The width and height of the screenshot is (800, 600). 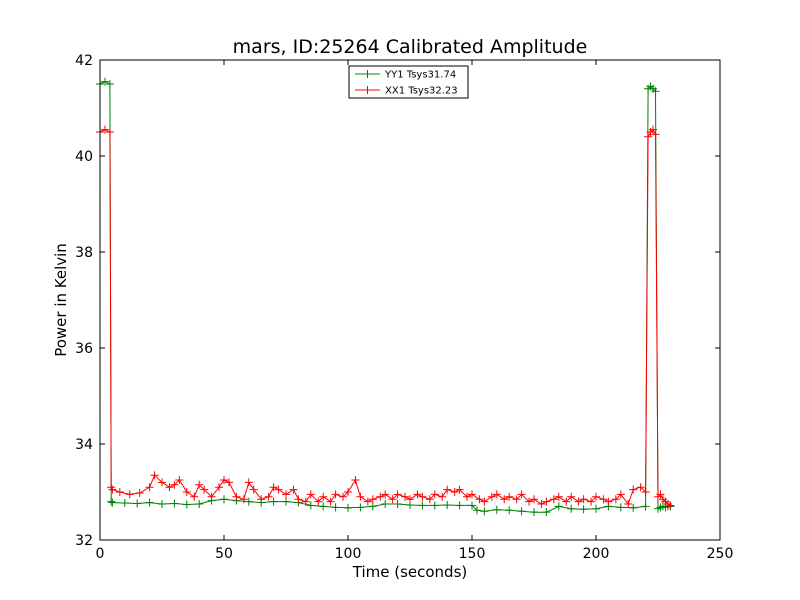 I want to click on x-axis-label: Time (seconds), so click(x=410, y=572).